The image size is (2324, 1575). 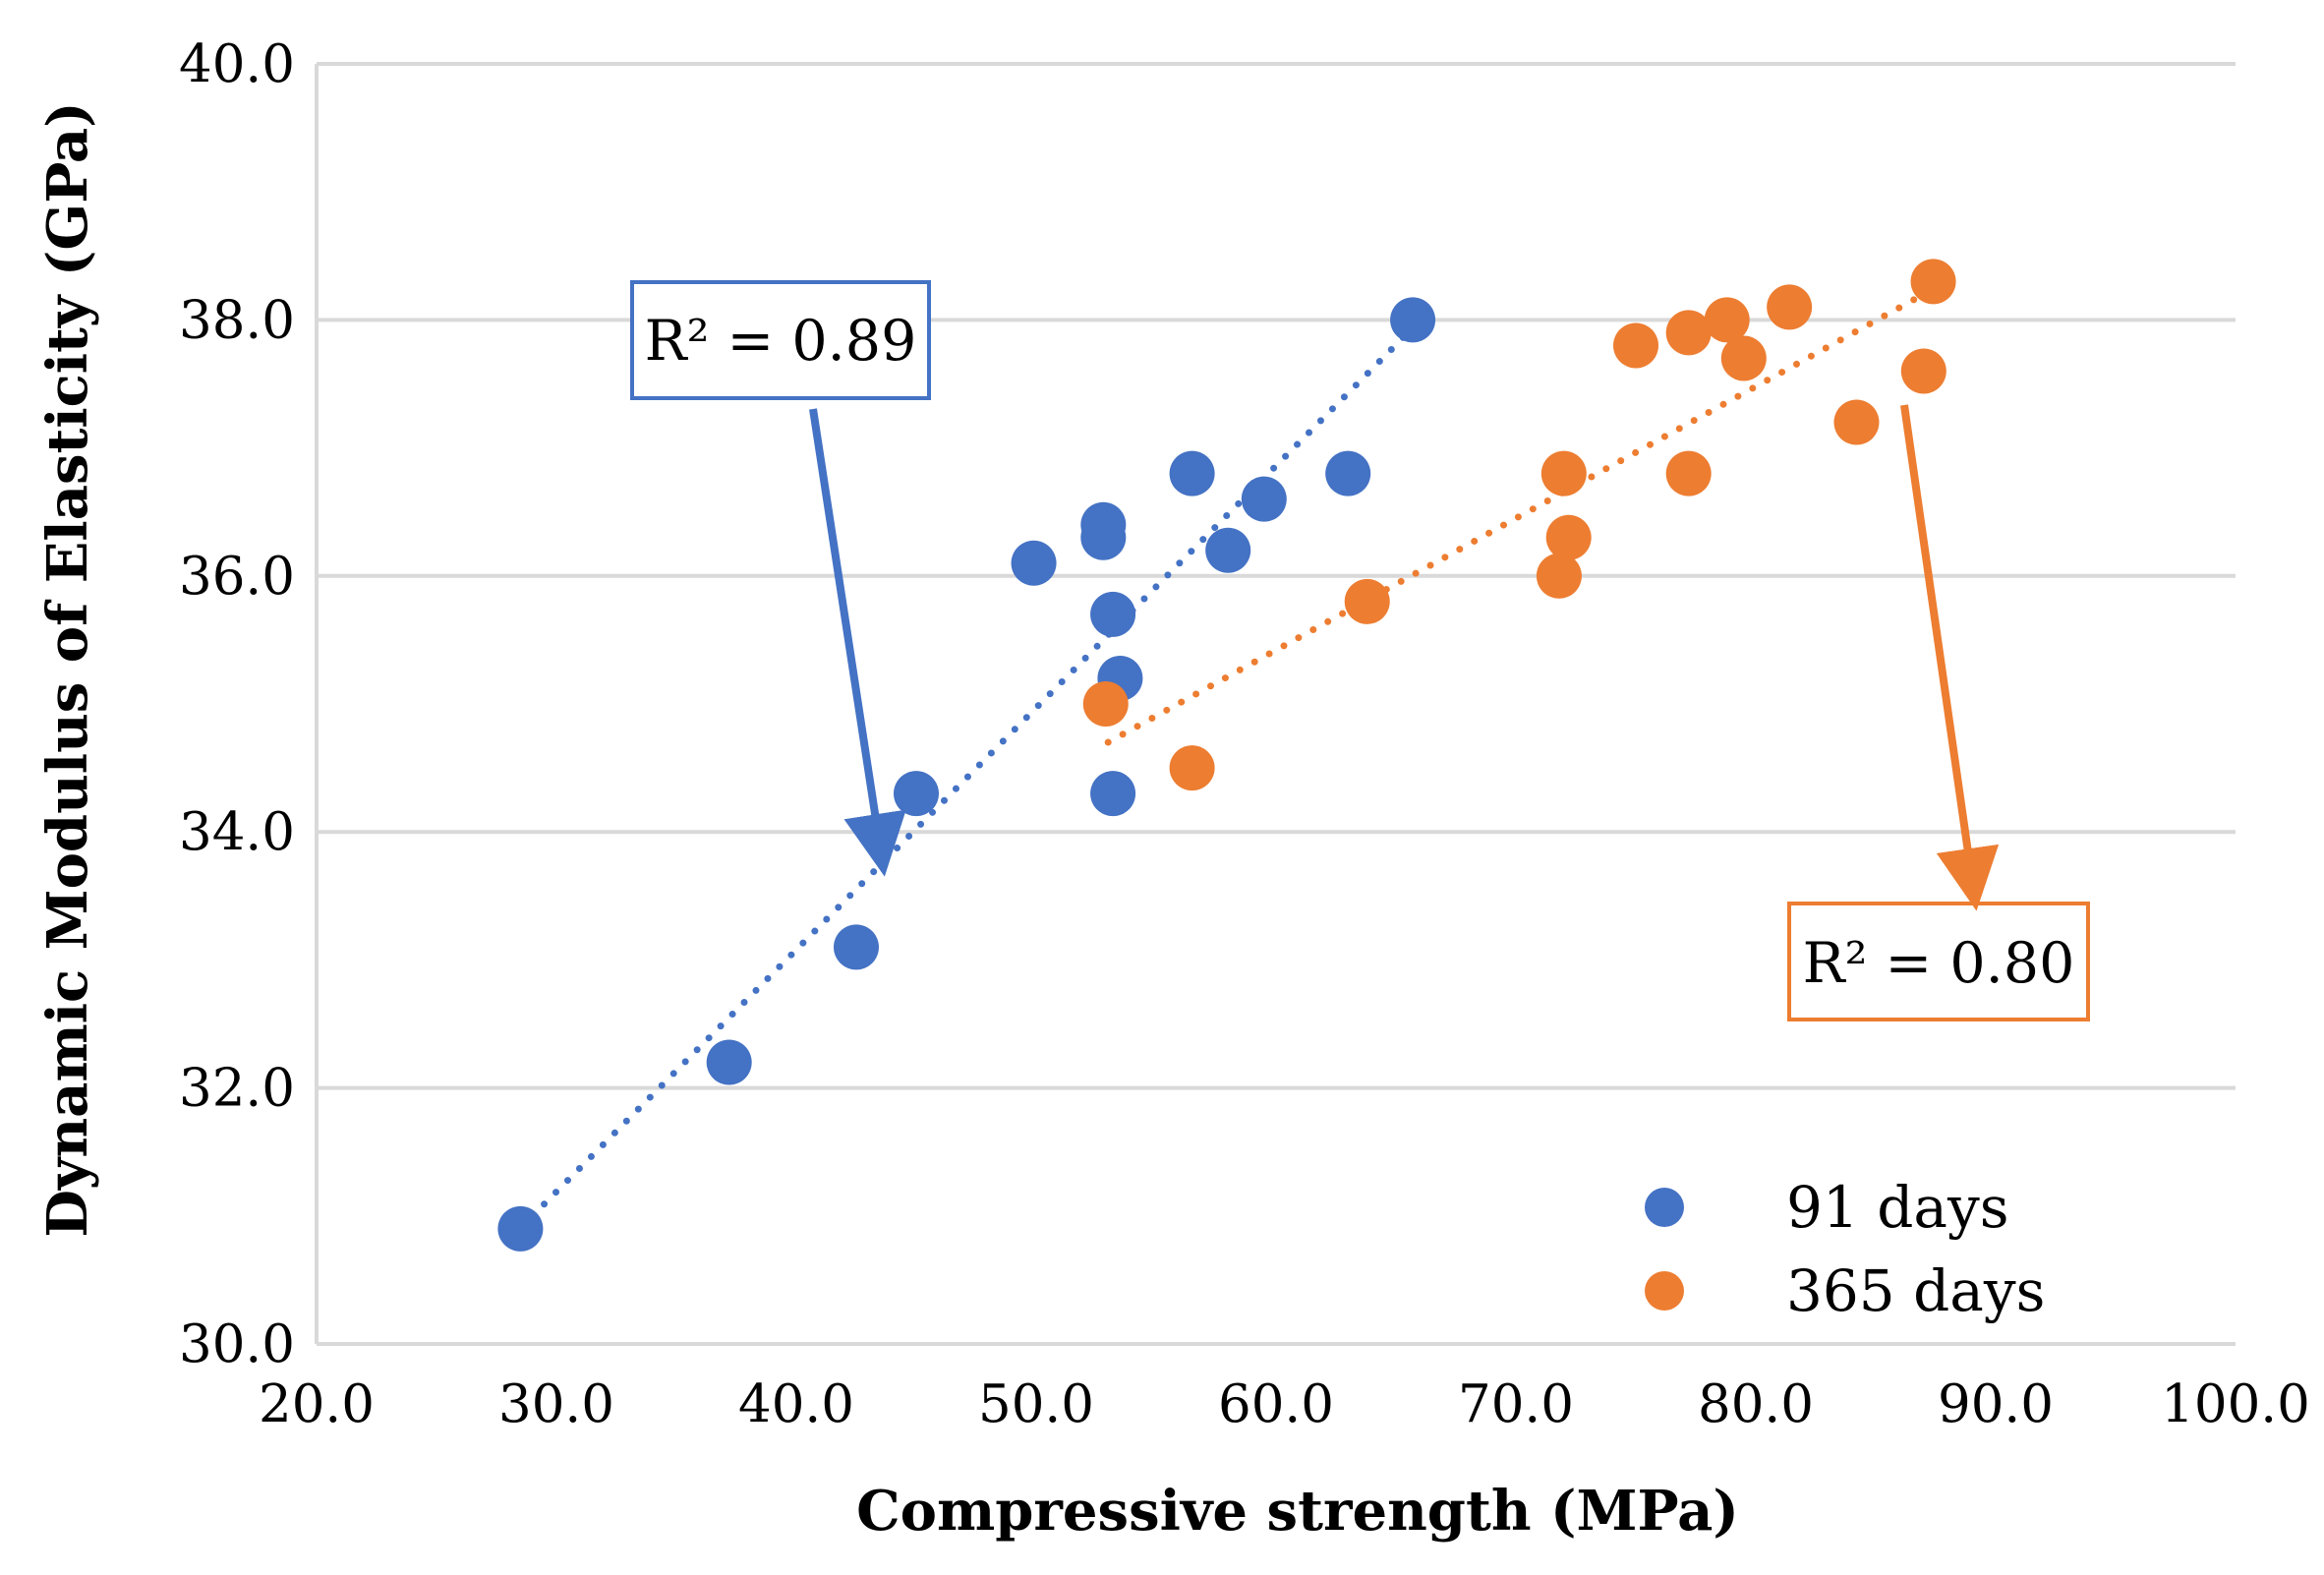 What do you see at coordinates (237, 832) in the screenshot?
I see `y-tick-label: 34.0` at bounding box center [237, 832].